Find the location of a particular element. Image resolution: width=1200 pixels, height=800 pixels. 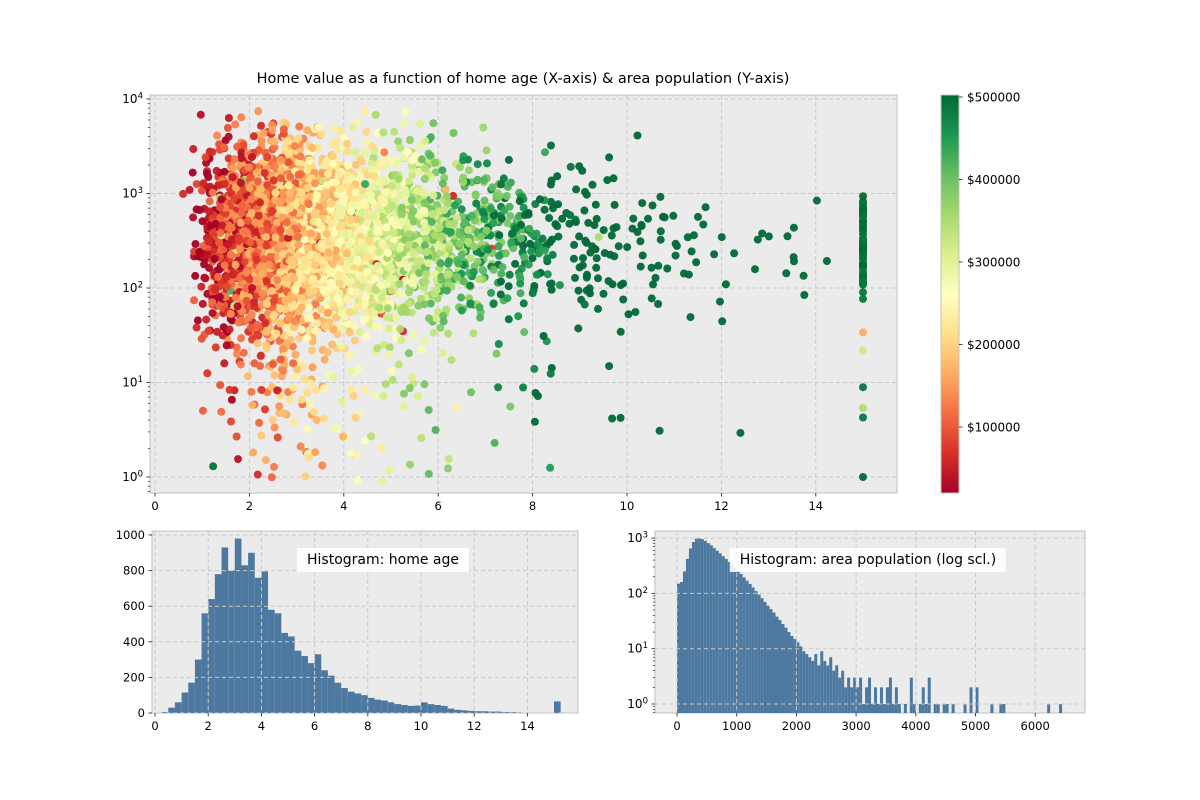

colorbar: $100000 $200000 $300000 $400000 $500000 is located at coordinates (980, 292).